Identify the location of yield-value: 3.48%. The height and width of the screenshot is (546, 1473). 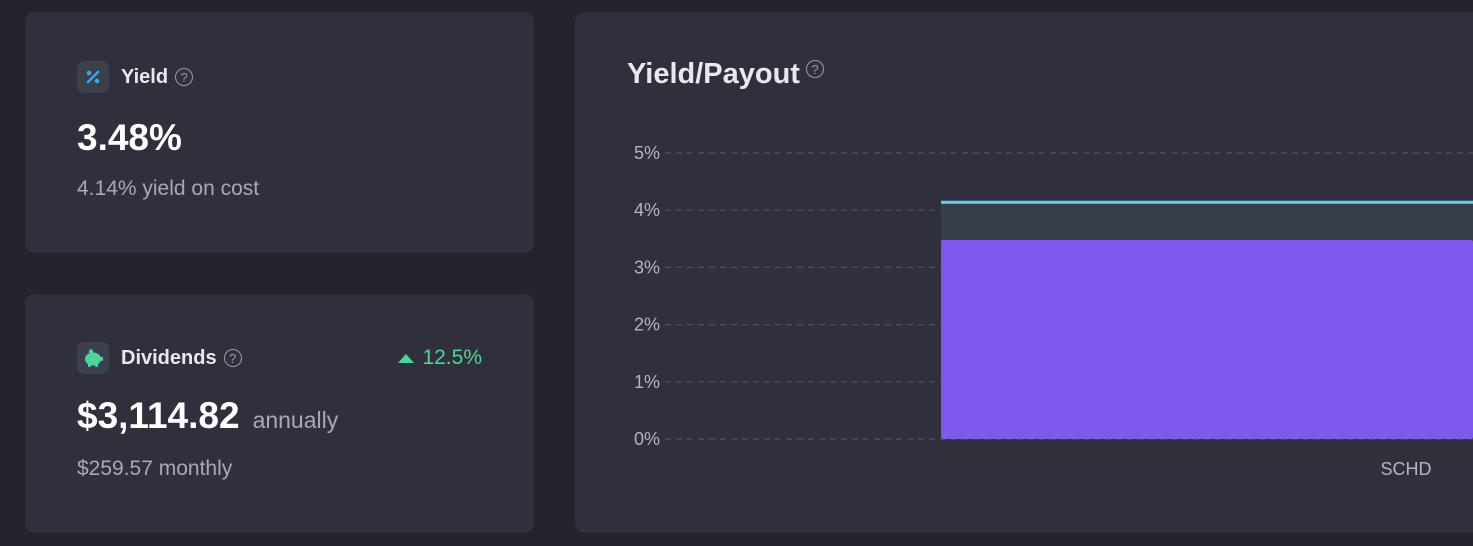
(129, 137).